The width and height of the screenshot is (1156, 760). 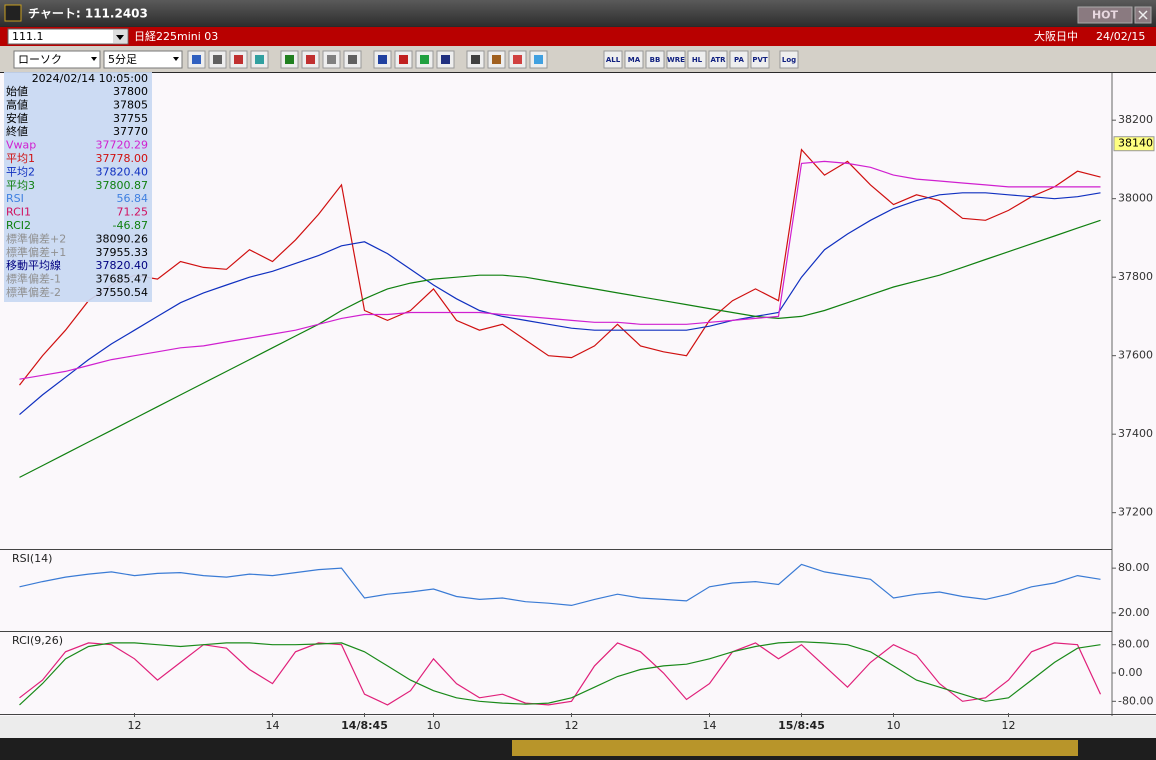 What do you see at coordinates (28, 36) in the screenshot?
I see `symbol-code: 111.1` at bounding box center [28, 36].